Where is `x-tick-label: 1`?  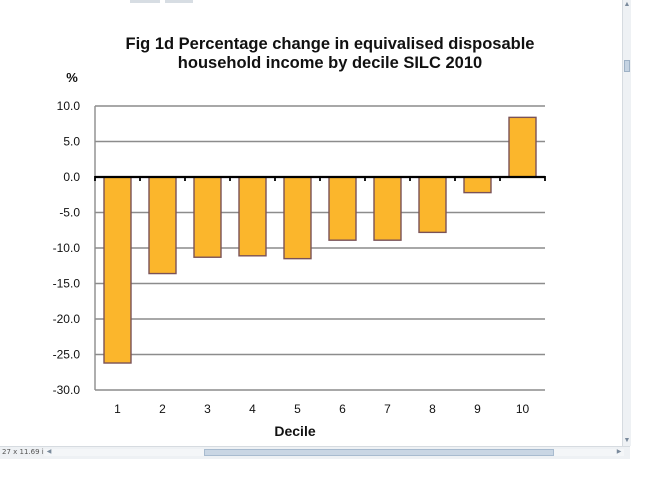
x-tick-label: 1 is located at coordinates (117, 409).